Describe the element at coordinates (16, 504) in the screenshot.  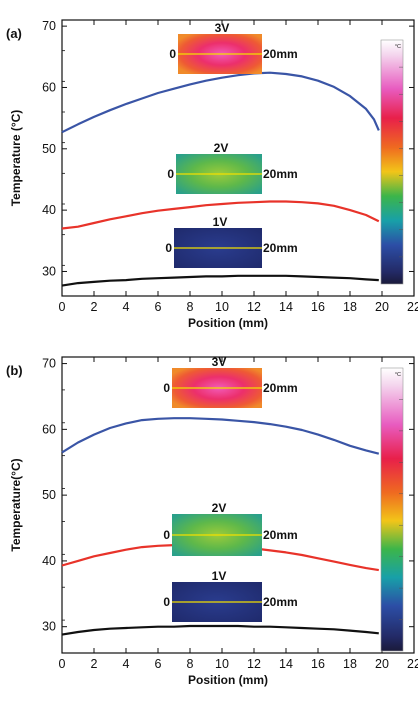
I see `y-axis-title: Temperature(°C)` at that location.